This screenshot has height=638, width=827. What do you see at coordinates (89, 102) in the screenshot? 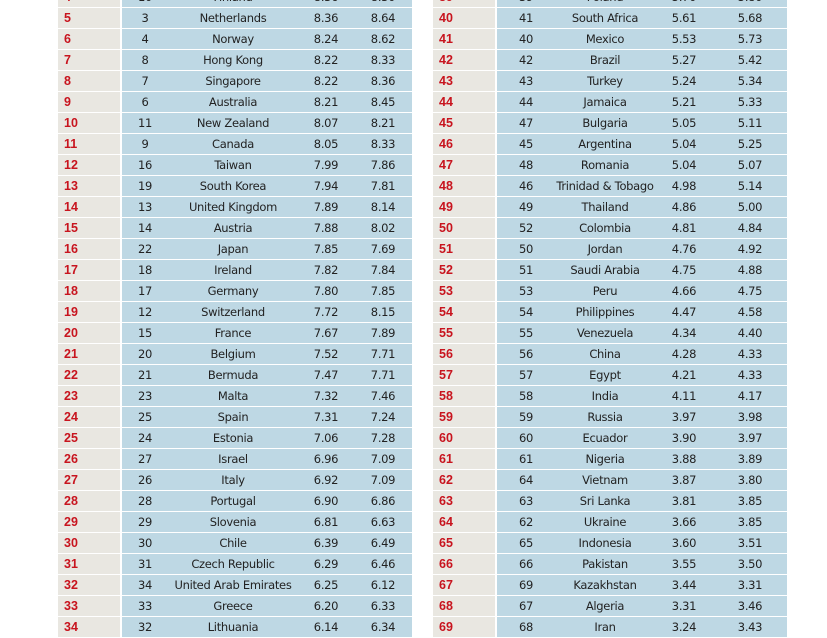
I see `rank-cell: 9` at bounding box center [89, 102].